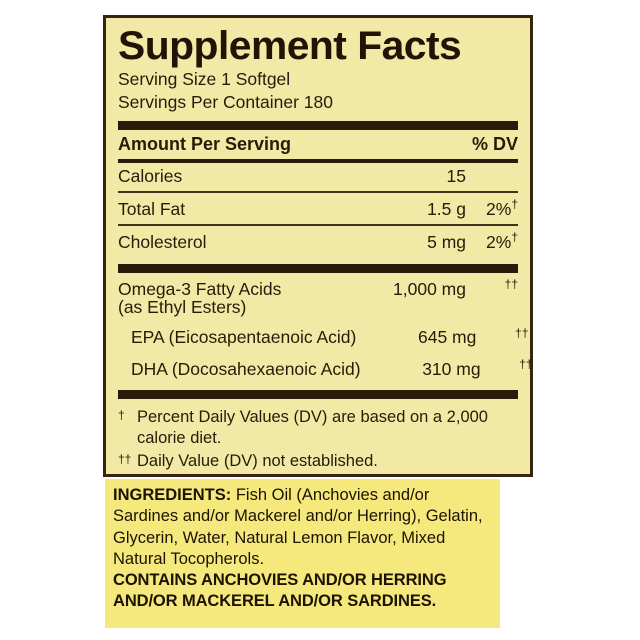 This screenshot has height=640, width=640. I want to click on table-row: DHA (Docosahexaenoic Acid) 310 mg ††, so click(325, 368).